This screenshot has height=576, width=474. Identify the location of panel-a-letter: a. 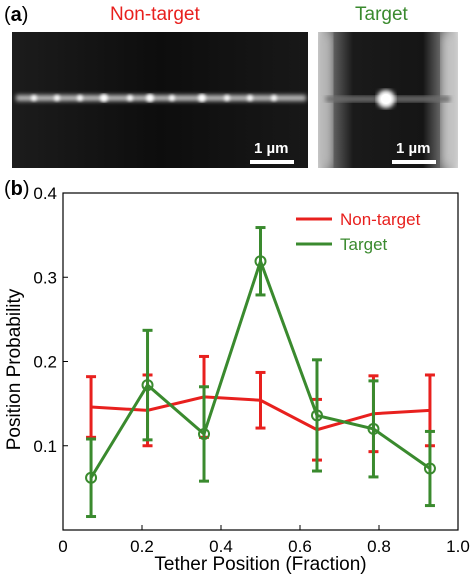
(16, 15).